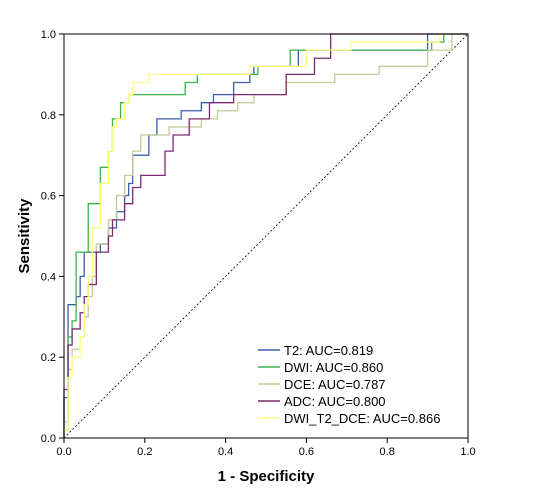 The height and width of the screenshot is (501, 539). Describe the element at coordinates (387, 452) in the screenshot. I see `x-tick-label: 0.8` at that location.